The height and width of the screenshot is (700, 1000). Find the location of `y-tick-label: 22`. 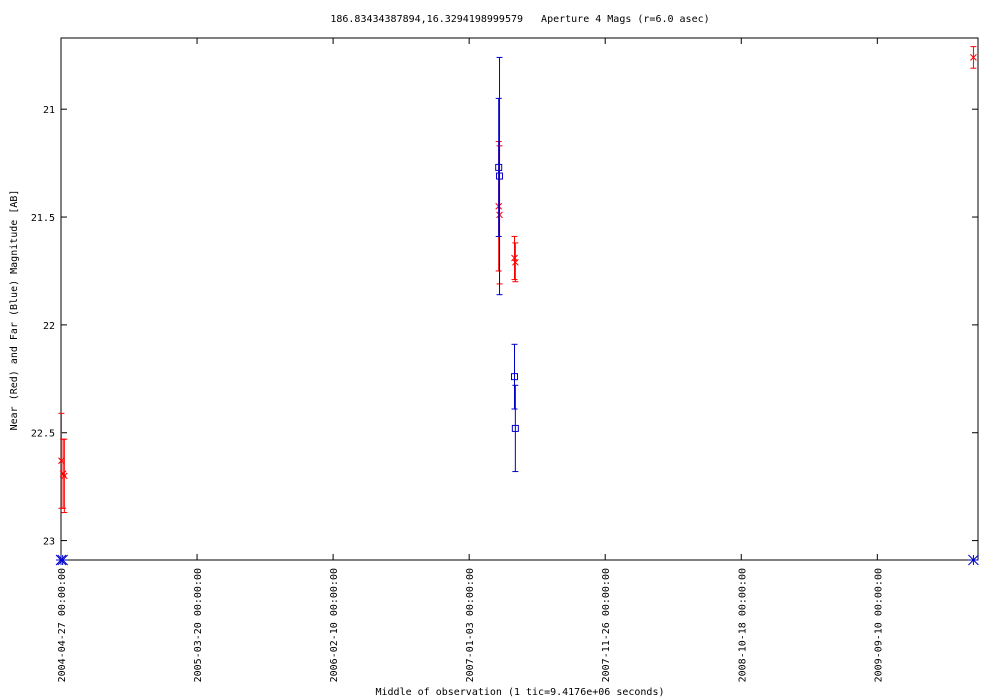

y-tick-label: 22 is located at coordinates (49, 326).